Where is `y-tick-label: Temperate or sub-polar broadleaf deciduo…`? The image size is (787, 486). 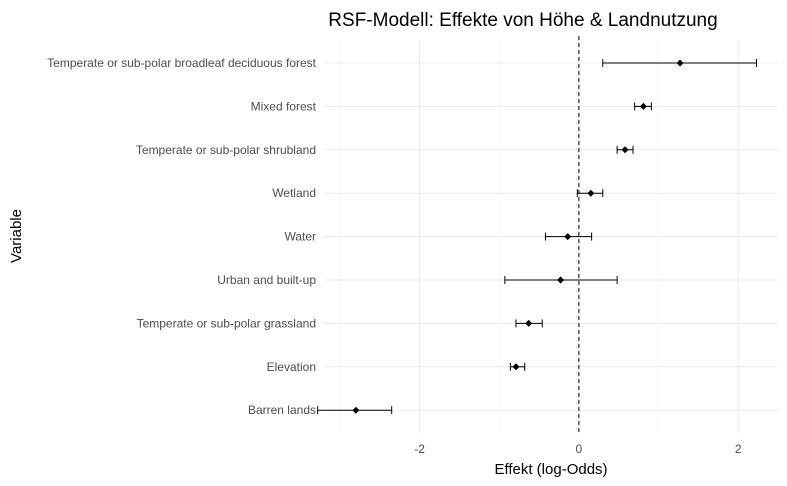
y-tick-label: Temperate or sub-polar broadleaf deciduo… is located at coordinates (181, 63).